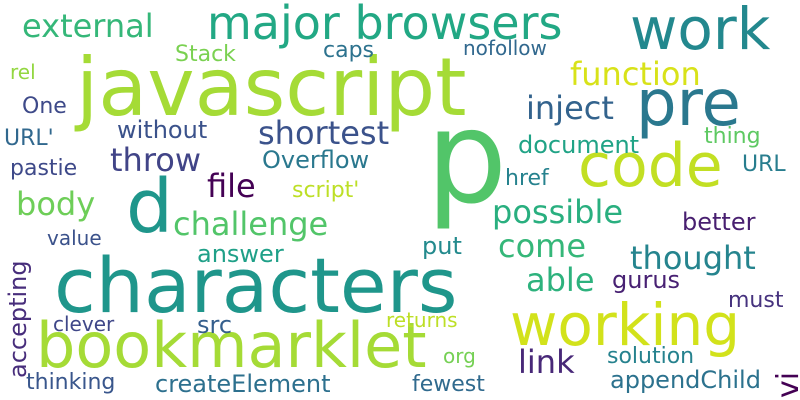 The width and height of the screenshot is (800, 400). Describe the element at coordinates (56, 204) in the screenshot. I see `word-body: body` at that location.